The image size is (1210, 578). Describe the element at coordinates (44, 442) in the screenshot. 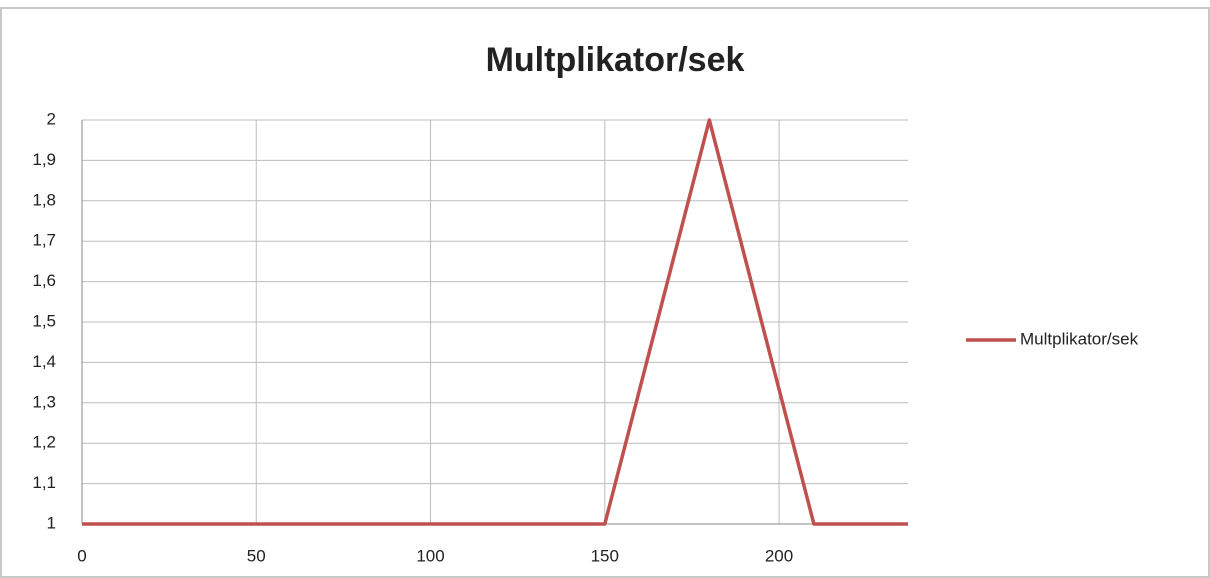

I see `y-tick-label: 1,2` at that location.